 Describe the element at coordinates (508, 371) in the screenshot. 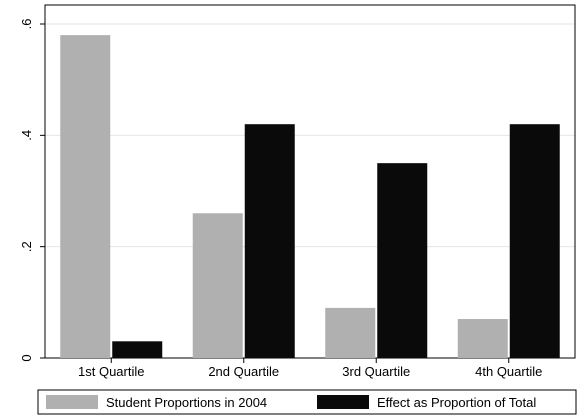

I see `x-tick-label: 4th Quartile` at that location.